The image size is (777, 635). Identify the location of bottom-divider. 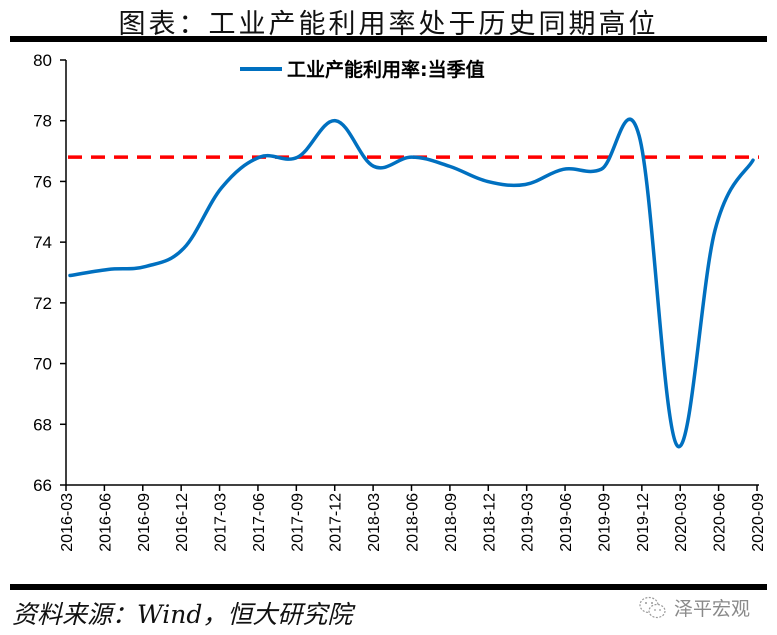
(388, 587).